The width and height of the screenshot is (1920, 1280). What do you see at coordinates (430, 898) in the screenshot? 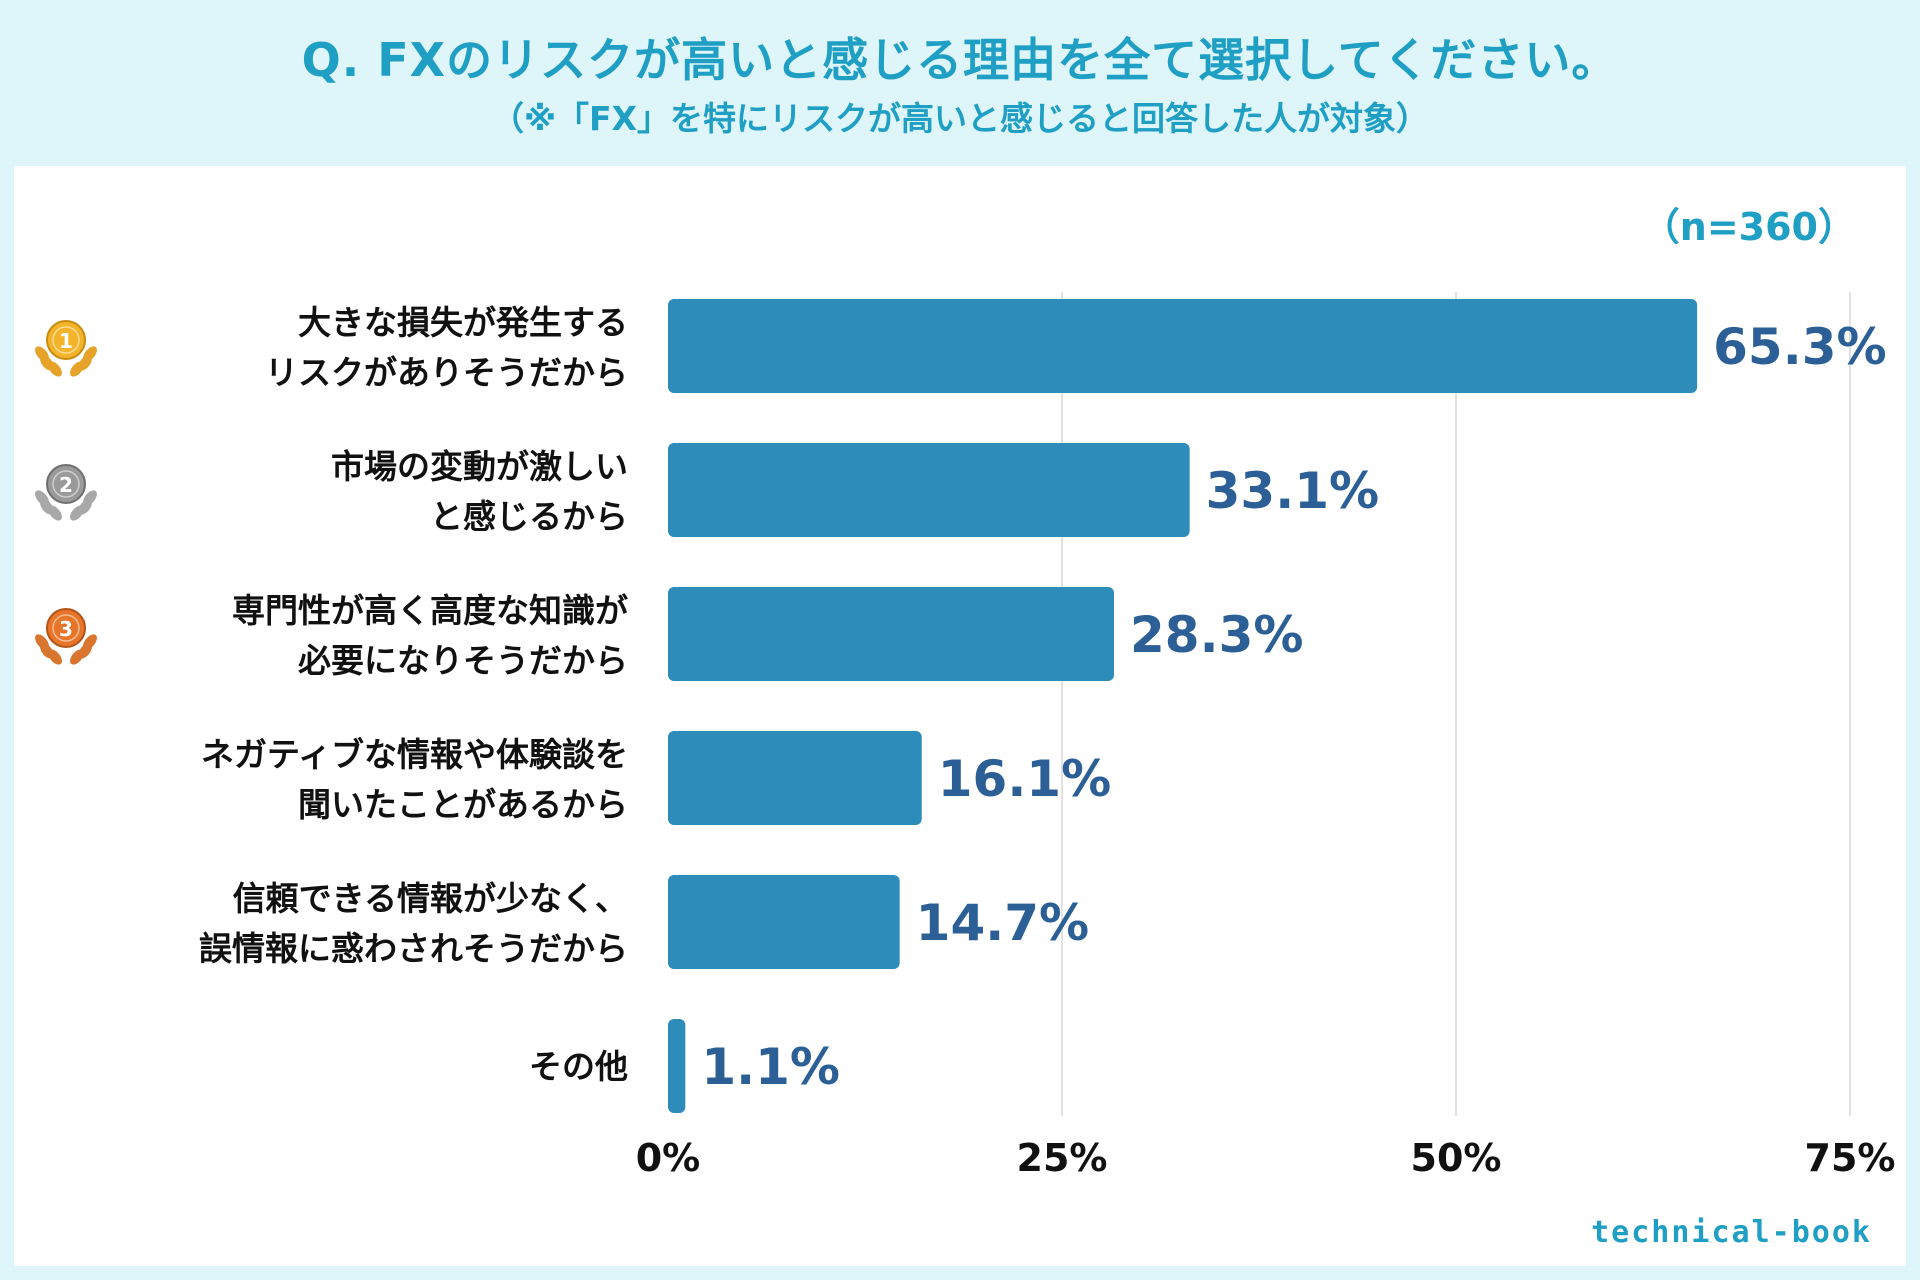
I see `category-label-line: 信頼できる情報が少なく、` at bounding box center [430, 898].